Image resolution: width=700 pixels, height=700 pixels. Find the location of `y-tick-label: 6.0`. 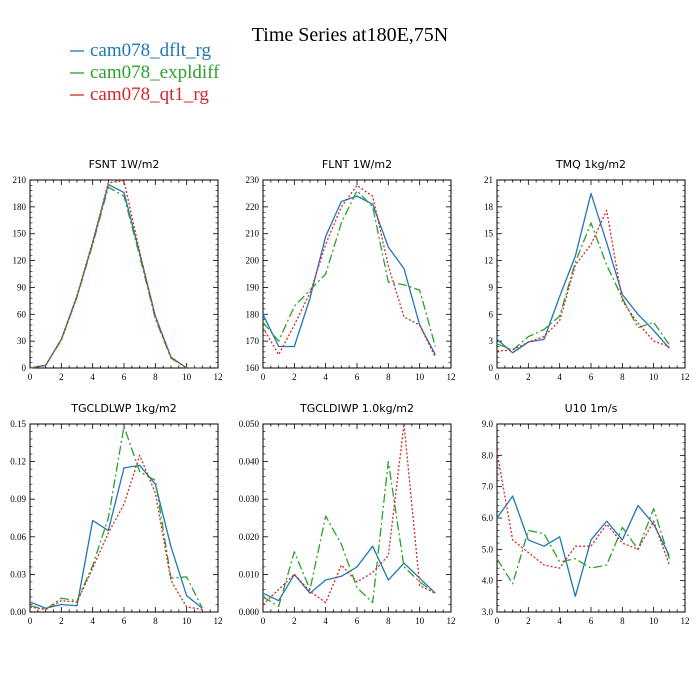

y-tick-label: 6.0 is located at coordinates (488, 518).